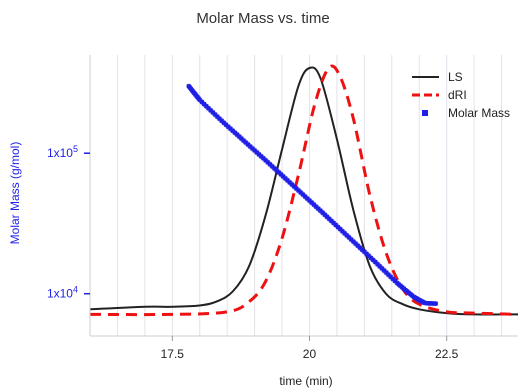  I want to click on chart-title: Molar Mass vs. time, so click(262, 18).